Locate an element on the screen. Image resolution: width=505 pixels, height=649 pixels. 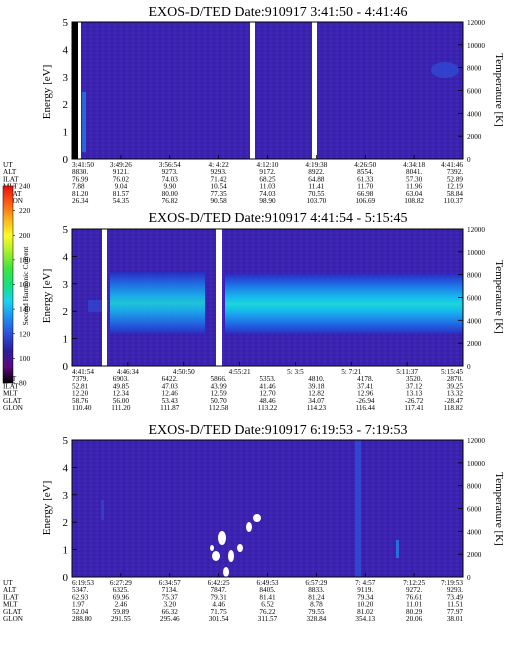
panel-1-y2label: Temperature [K] is located at coordinates (499, 89).